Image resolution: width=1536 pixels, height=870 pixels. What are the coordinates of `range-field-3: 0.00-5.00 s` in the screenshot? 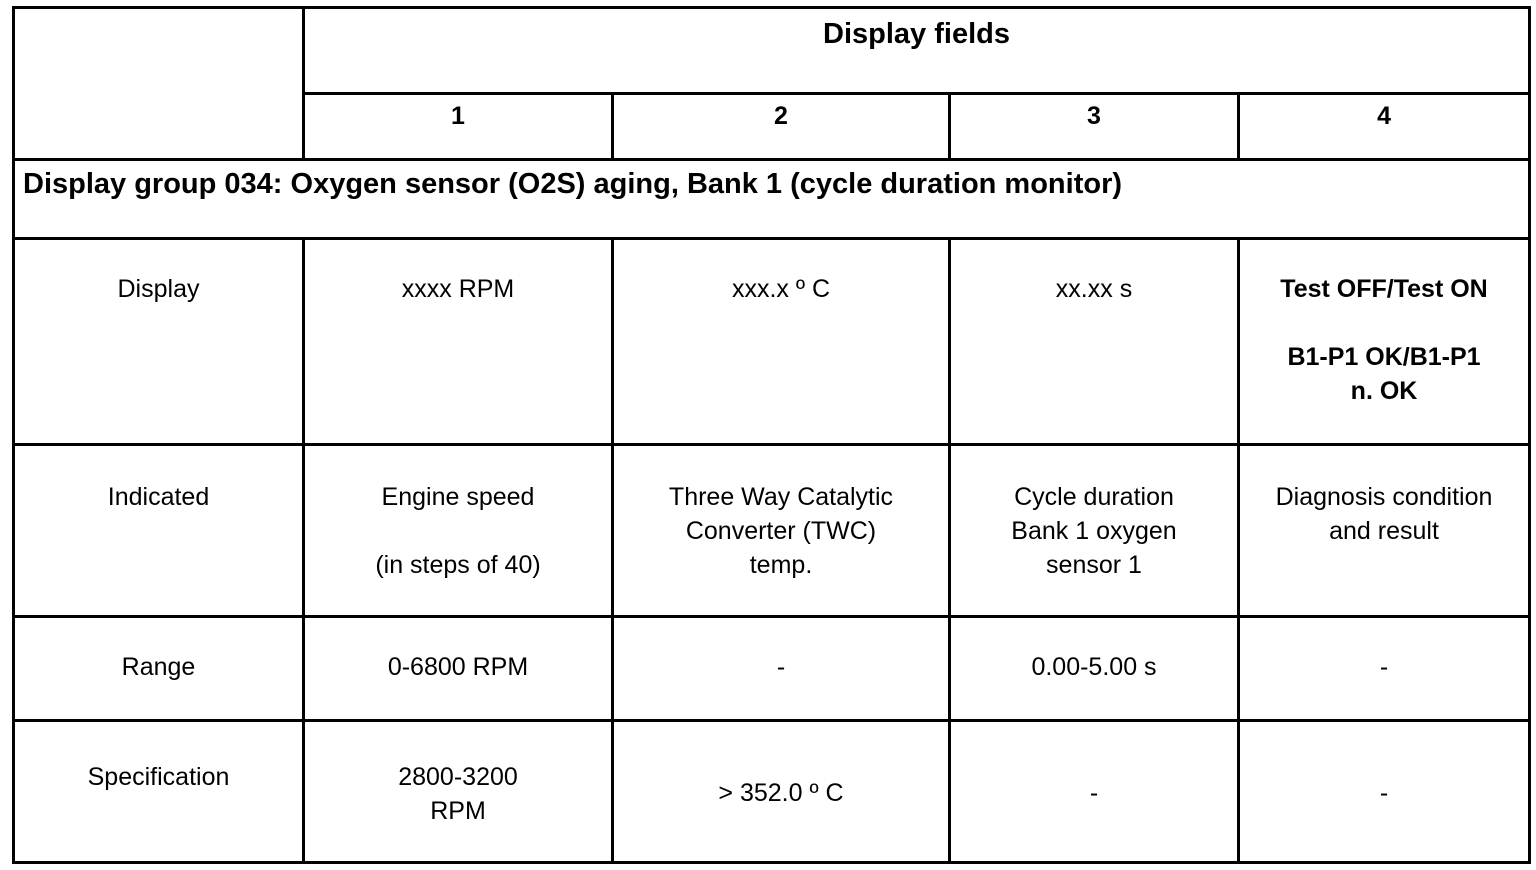 It's located at (1094, 668).